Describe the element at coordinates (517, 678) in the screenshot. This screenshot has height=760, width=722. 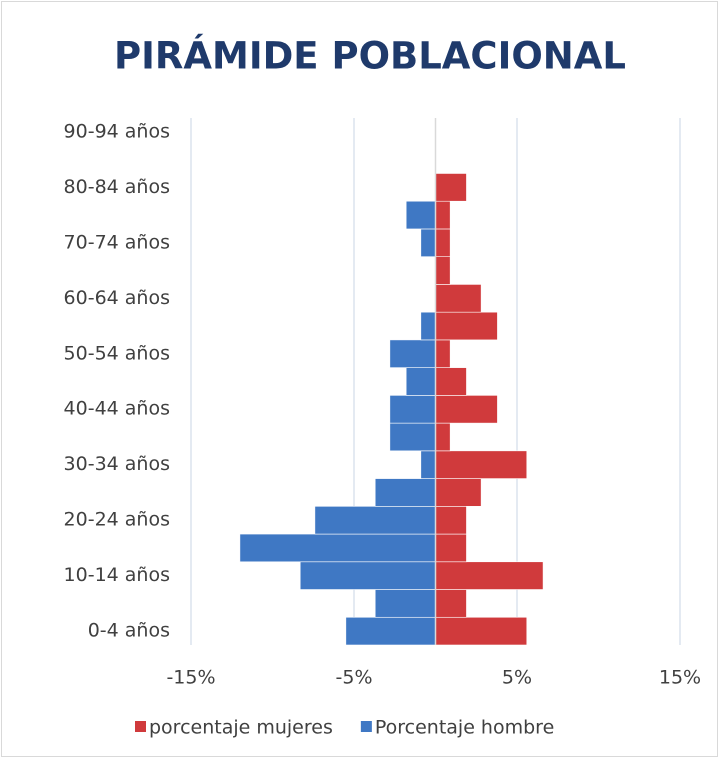
I see `x-tick-label: 5%` at that location.